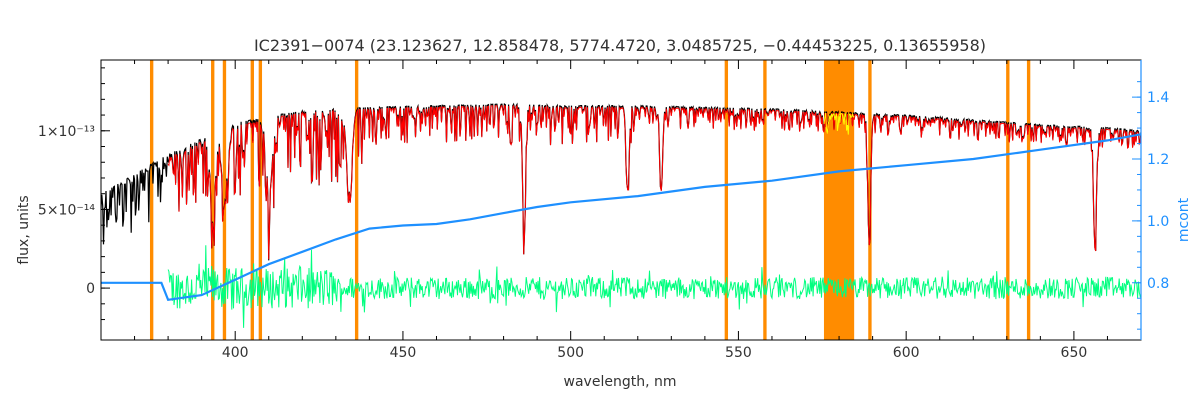 The image size is (1200, 400). What do you see at coordinates (839, 123) in the screenshot?
I see `series-masked-model` at bounding box center [839, 123].